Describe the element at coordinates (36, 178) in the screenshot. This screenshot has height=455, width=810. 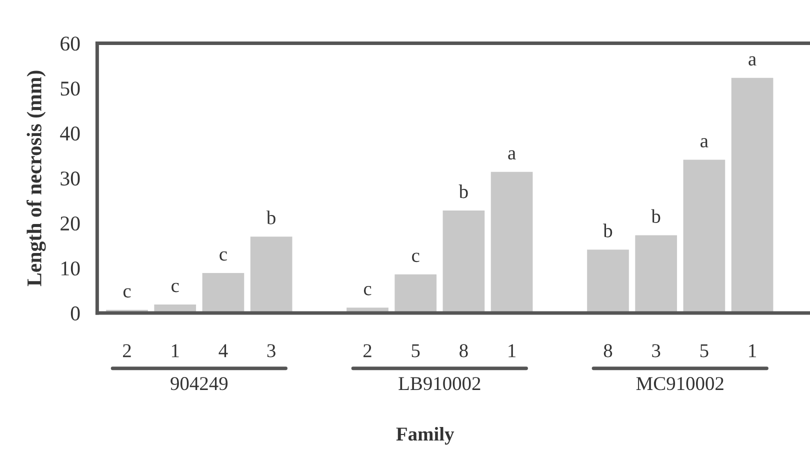
I see `y-axis-title: Length of necrosis (mm)` at that location.